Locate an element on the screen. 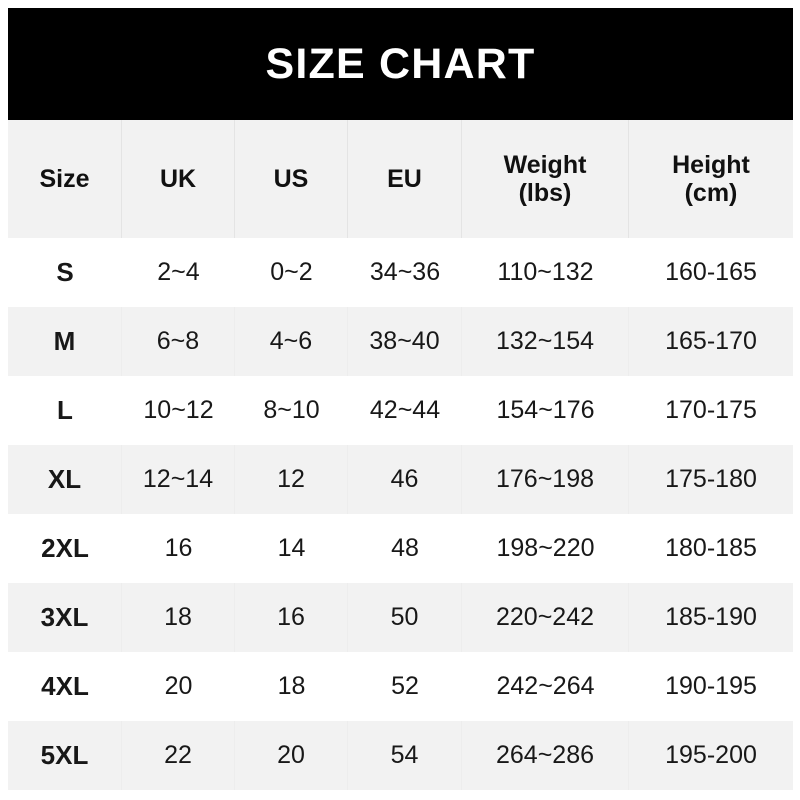 This screenshot has height=800, width=800. cell-height: 185-190 is located at coordinates (711, 617).